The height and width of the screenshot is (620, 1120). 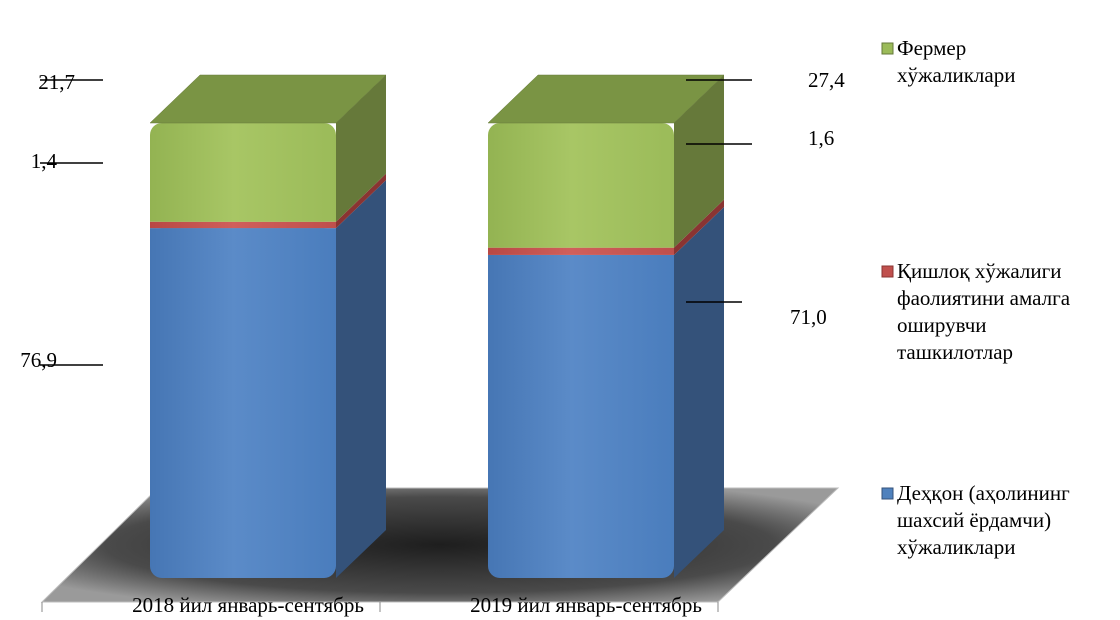 I want to click on x-tick-label: 2019 йил январь-сентябрь, so click(x=586, y=605).